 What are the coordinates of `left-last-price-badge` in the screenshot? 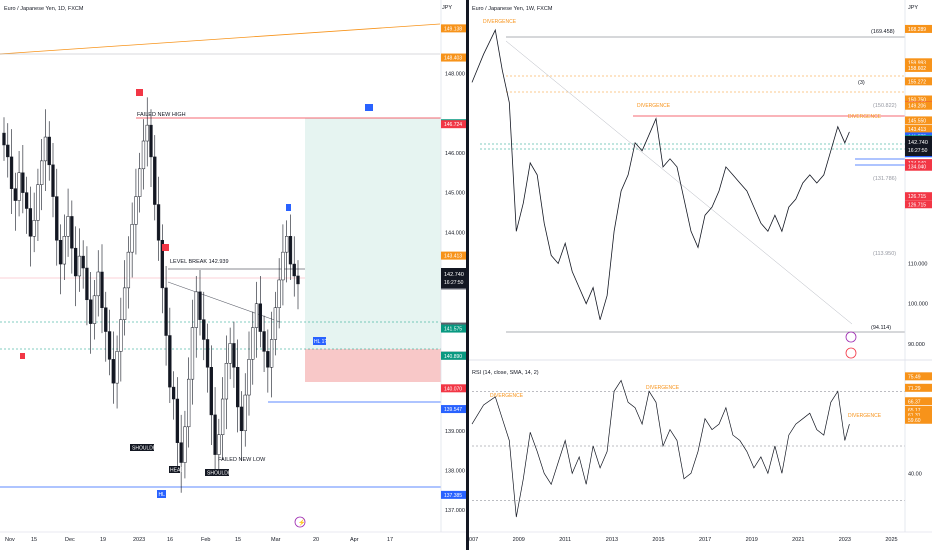 It's located at (453, 278).